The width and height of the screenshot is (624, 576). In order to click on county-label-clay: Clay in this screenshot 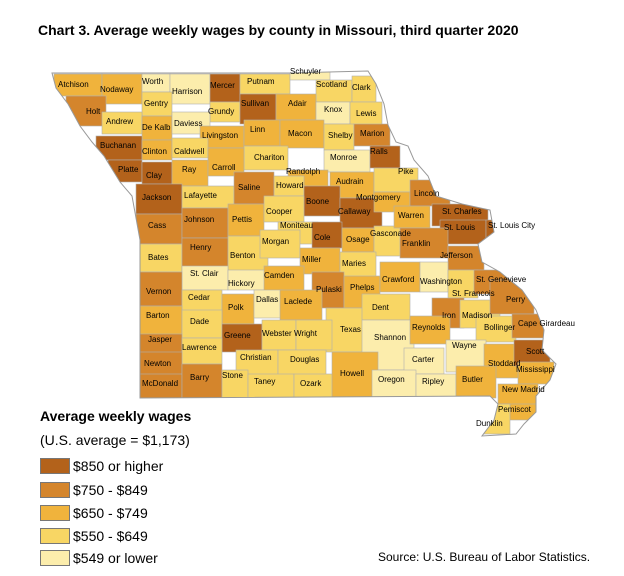, I will do `click(154, 175)`.